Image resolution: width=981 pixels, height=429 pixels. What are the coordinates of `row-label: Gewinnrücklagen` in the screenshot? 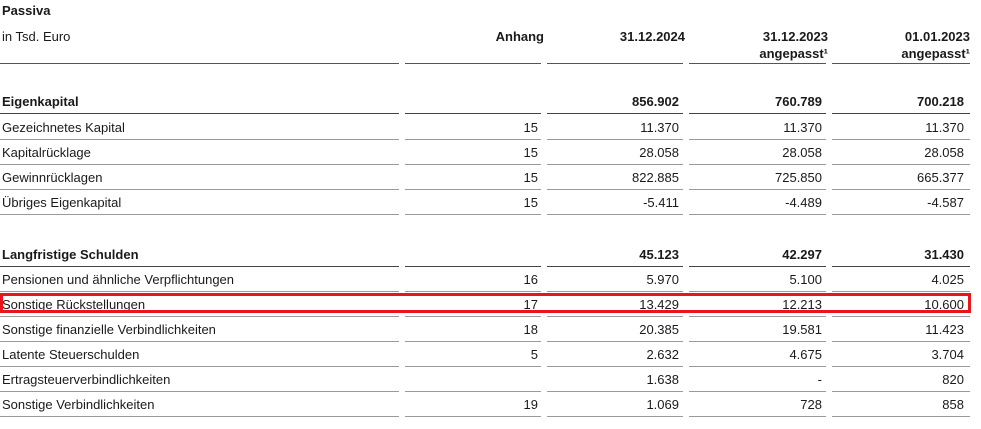 It's located at (52, 177).